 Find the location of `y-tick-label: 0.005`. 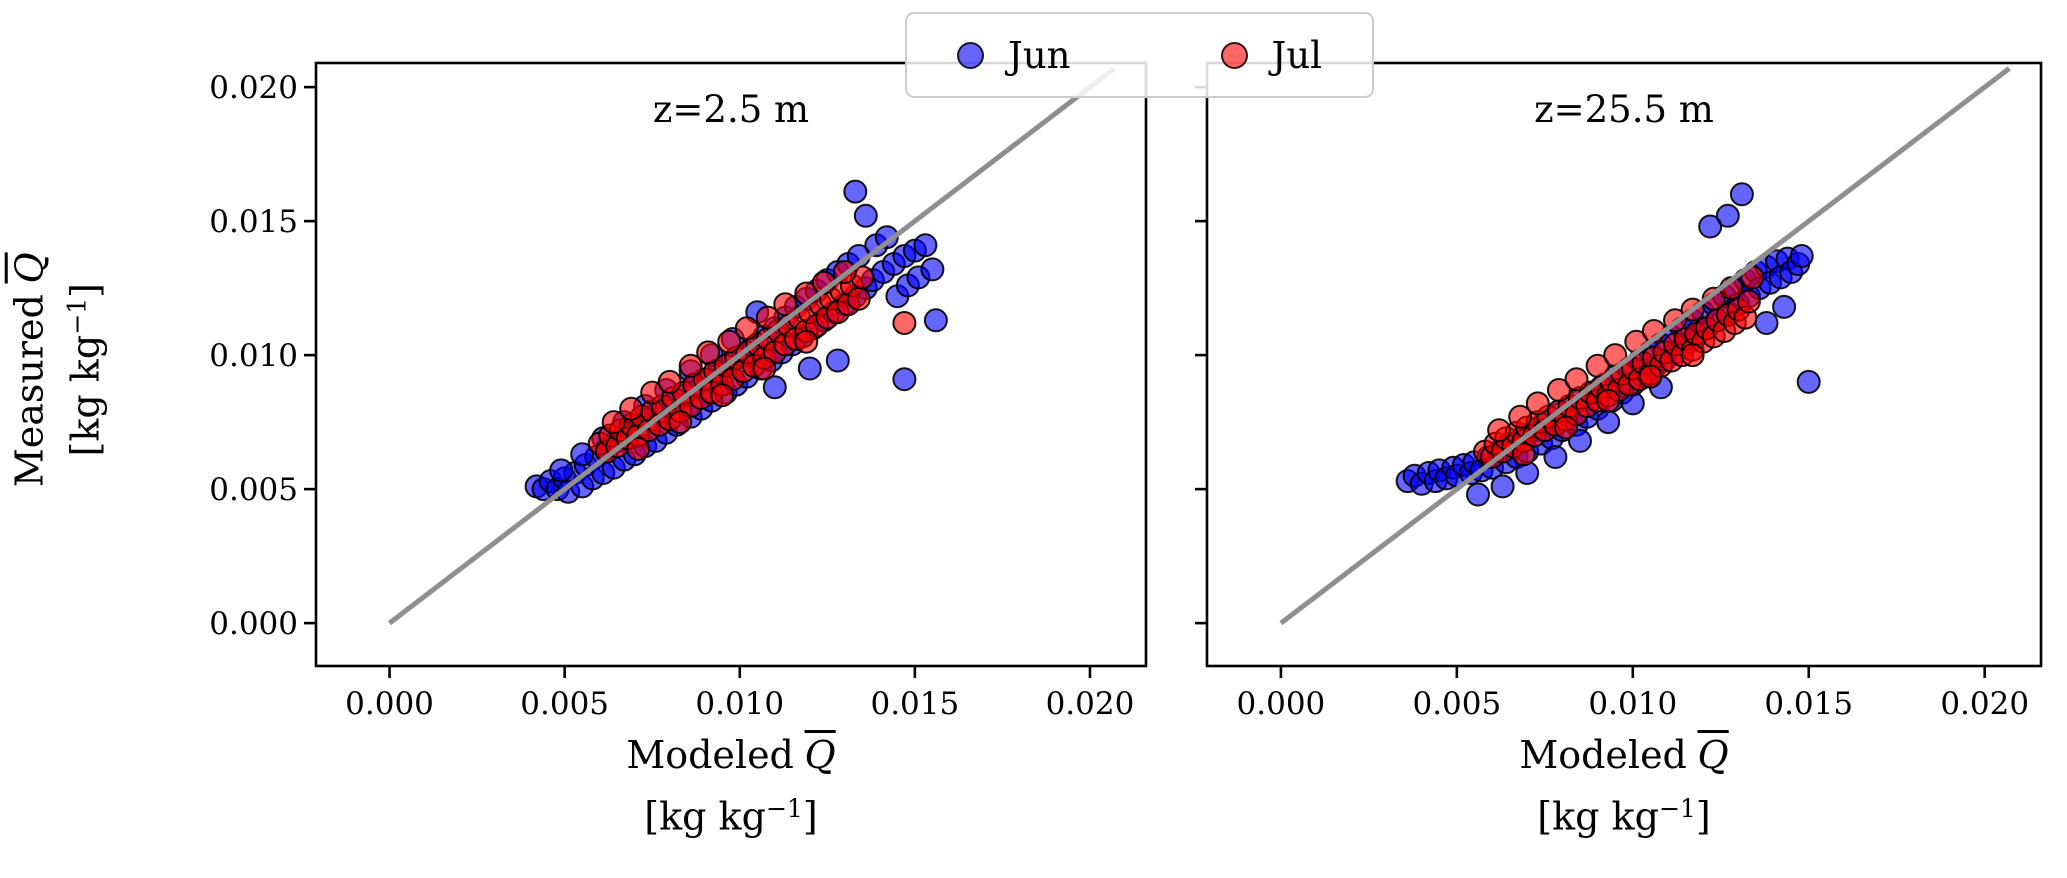

y-tick-label: 0.005 is located at coordinates (253, 490).